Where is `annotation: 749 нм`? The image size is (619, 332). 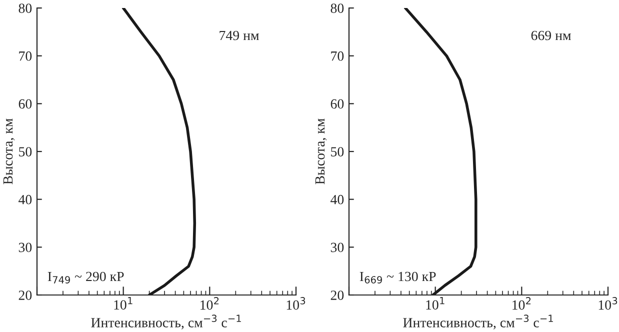 annotation: 749 нм is located at coordinates (239, 35).